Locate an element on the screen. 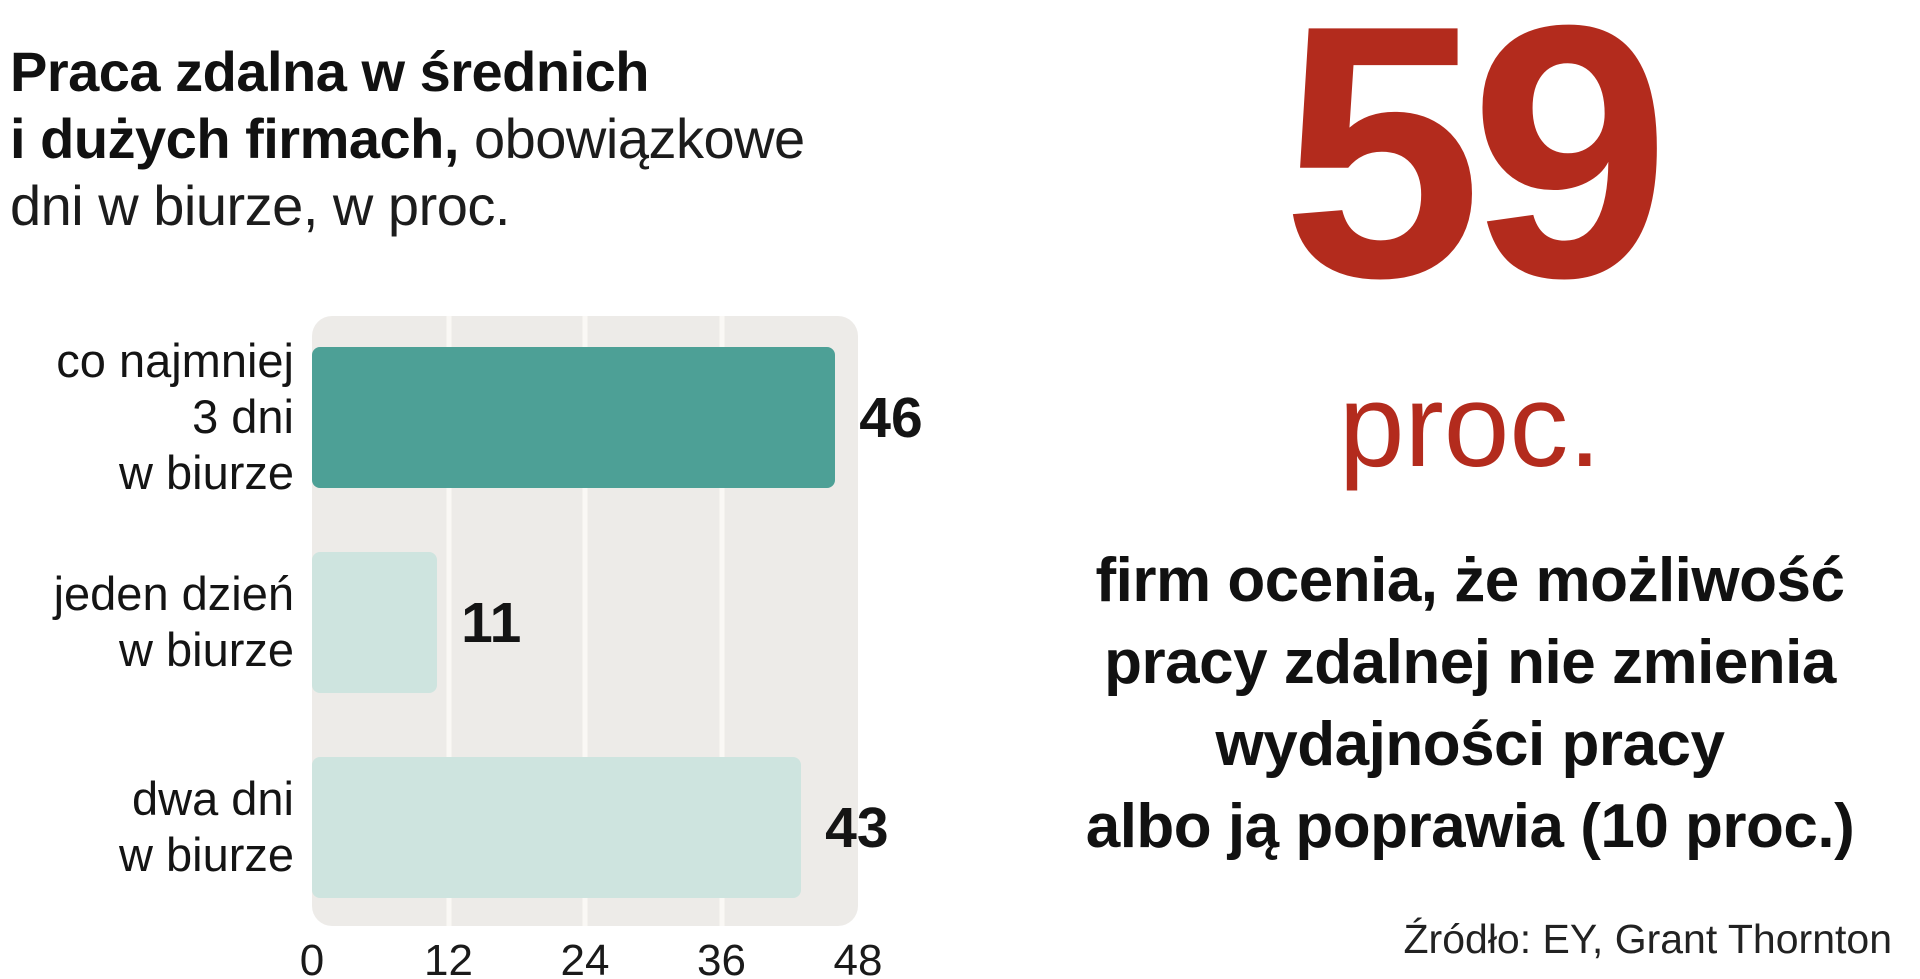  bar-row: 11 is located at coordinates (585, 622).